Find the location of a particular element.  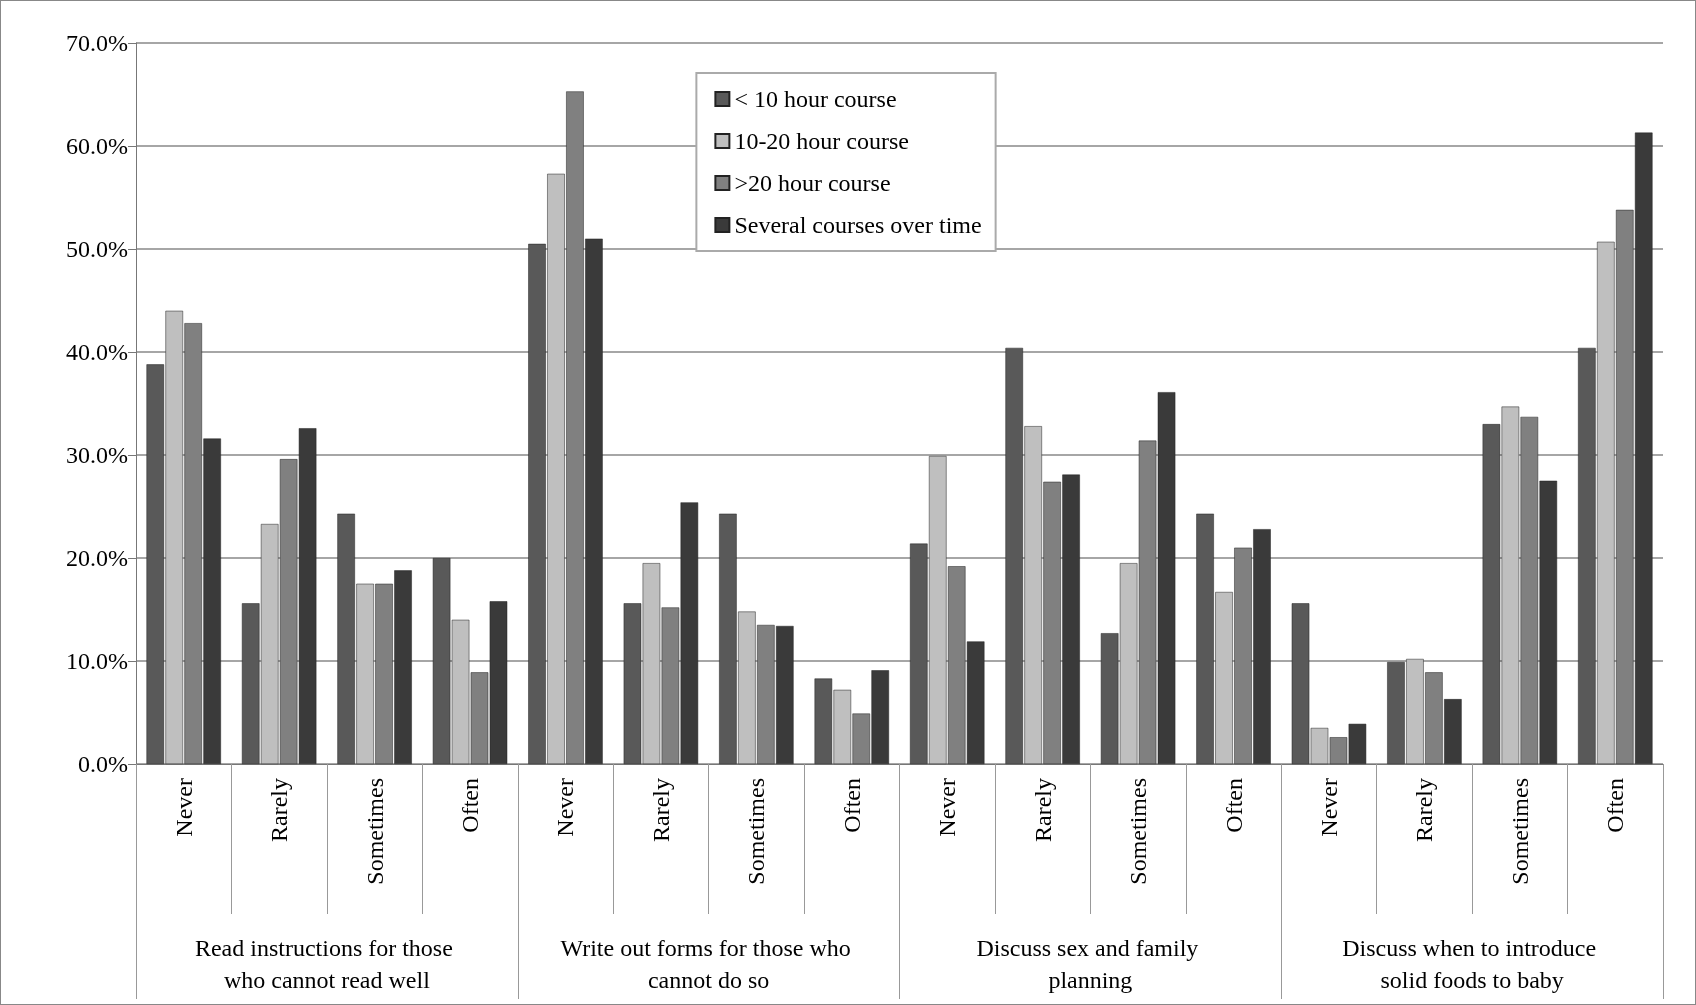

legend-label: >20 hour course is located at coordinates (812, 183).